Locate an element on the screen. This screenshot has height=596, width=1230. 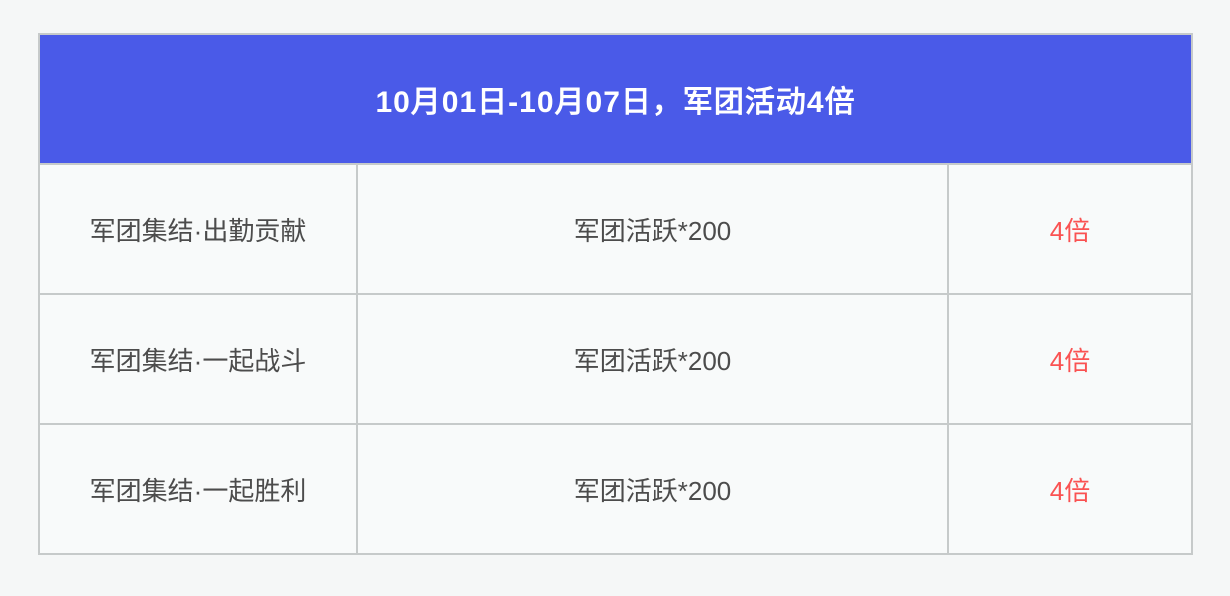
activity-name-cell: 军团集结·出勤贡献 is located at coordinates (198, 229).